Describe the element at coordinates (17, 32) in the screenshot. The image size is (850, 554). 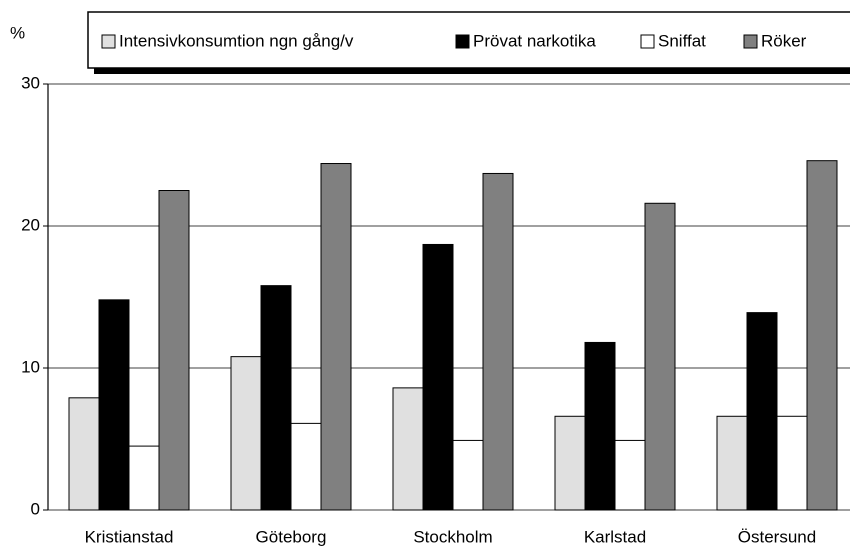
I see `y-axis-label: %` at that location.